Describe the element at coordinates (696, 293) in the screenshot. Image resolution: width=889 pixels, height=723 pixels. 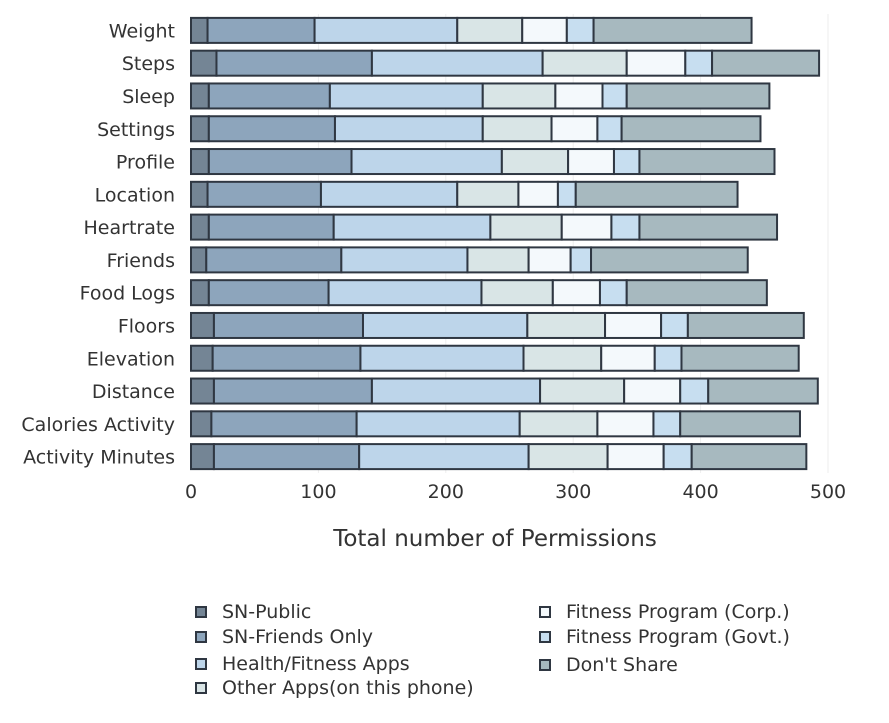
I see `bar-food-logs-don-t-share` at that location.